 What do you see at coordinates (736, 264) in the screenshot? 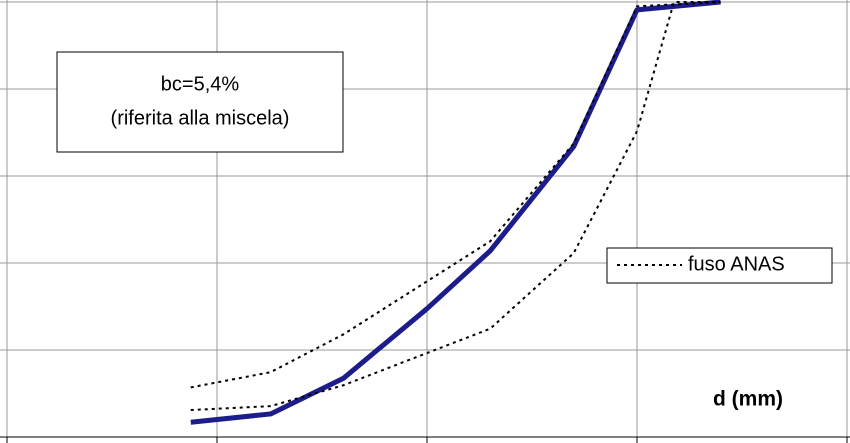
I see `legend-label: fuso ANAS` at bounding box center [736, 264].